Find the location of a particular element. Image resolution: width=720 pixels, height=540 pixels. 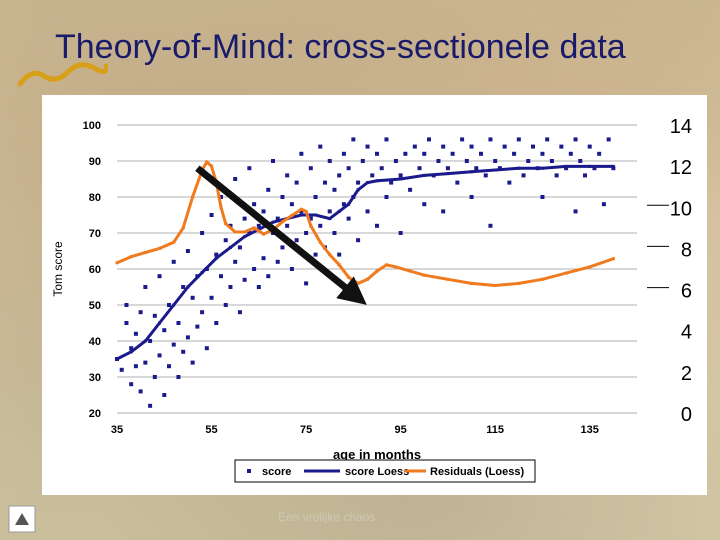

x-tick-label: 95 is located at coordinates (401, 430).